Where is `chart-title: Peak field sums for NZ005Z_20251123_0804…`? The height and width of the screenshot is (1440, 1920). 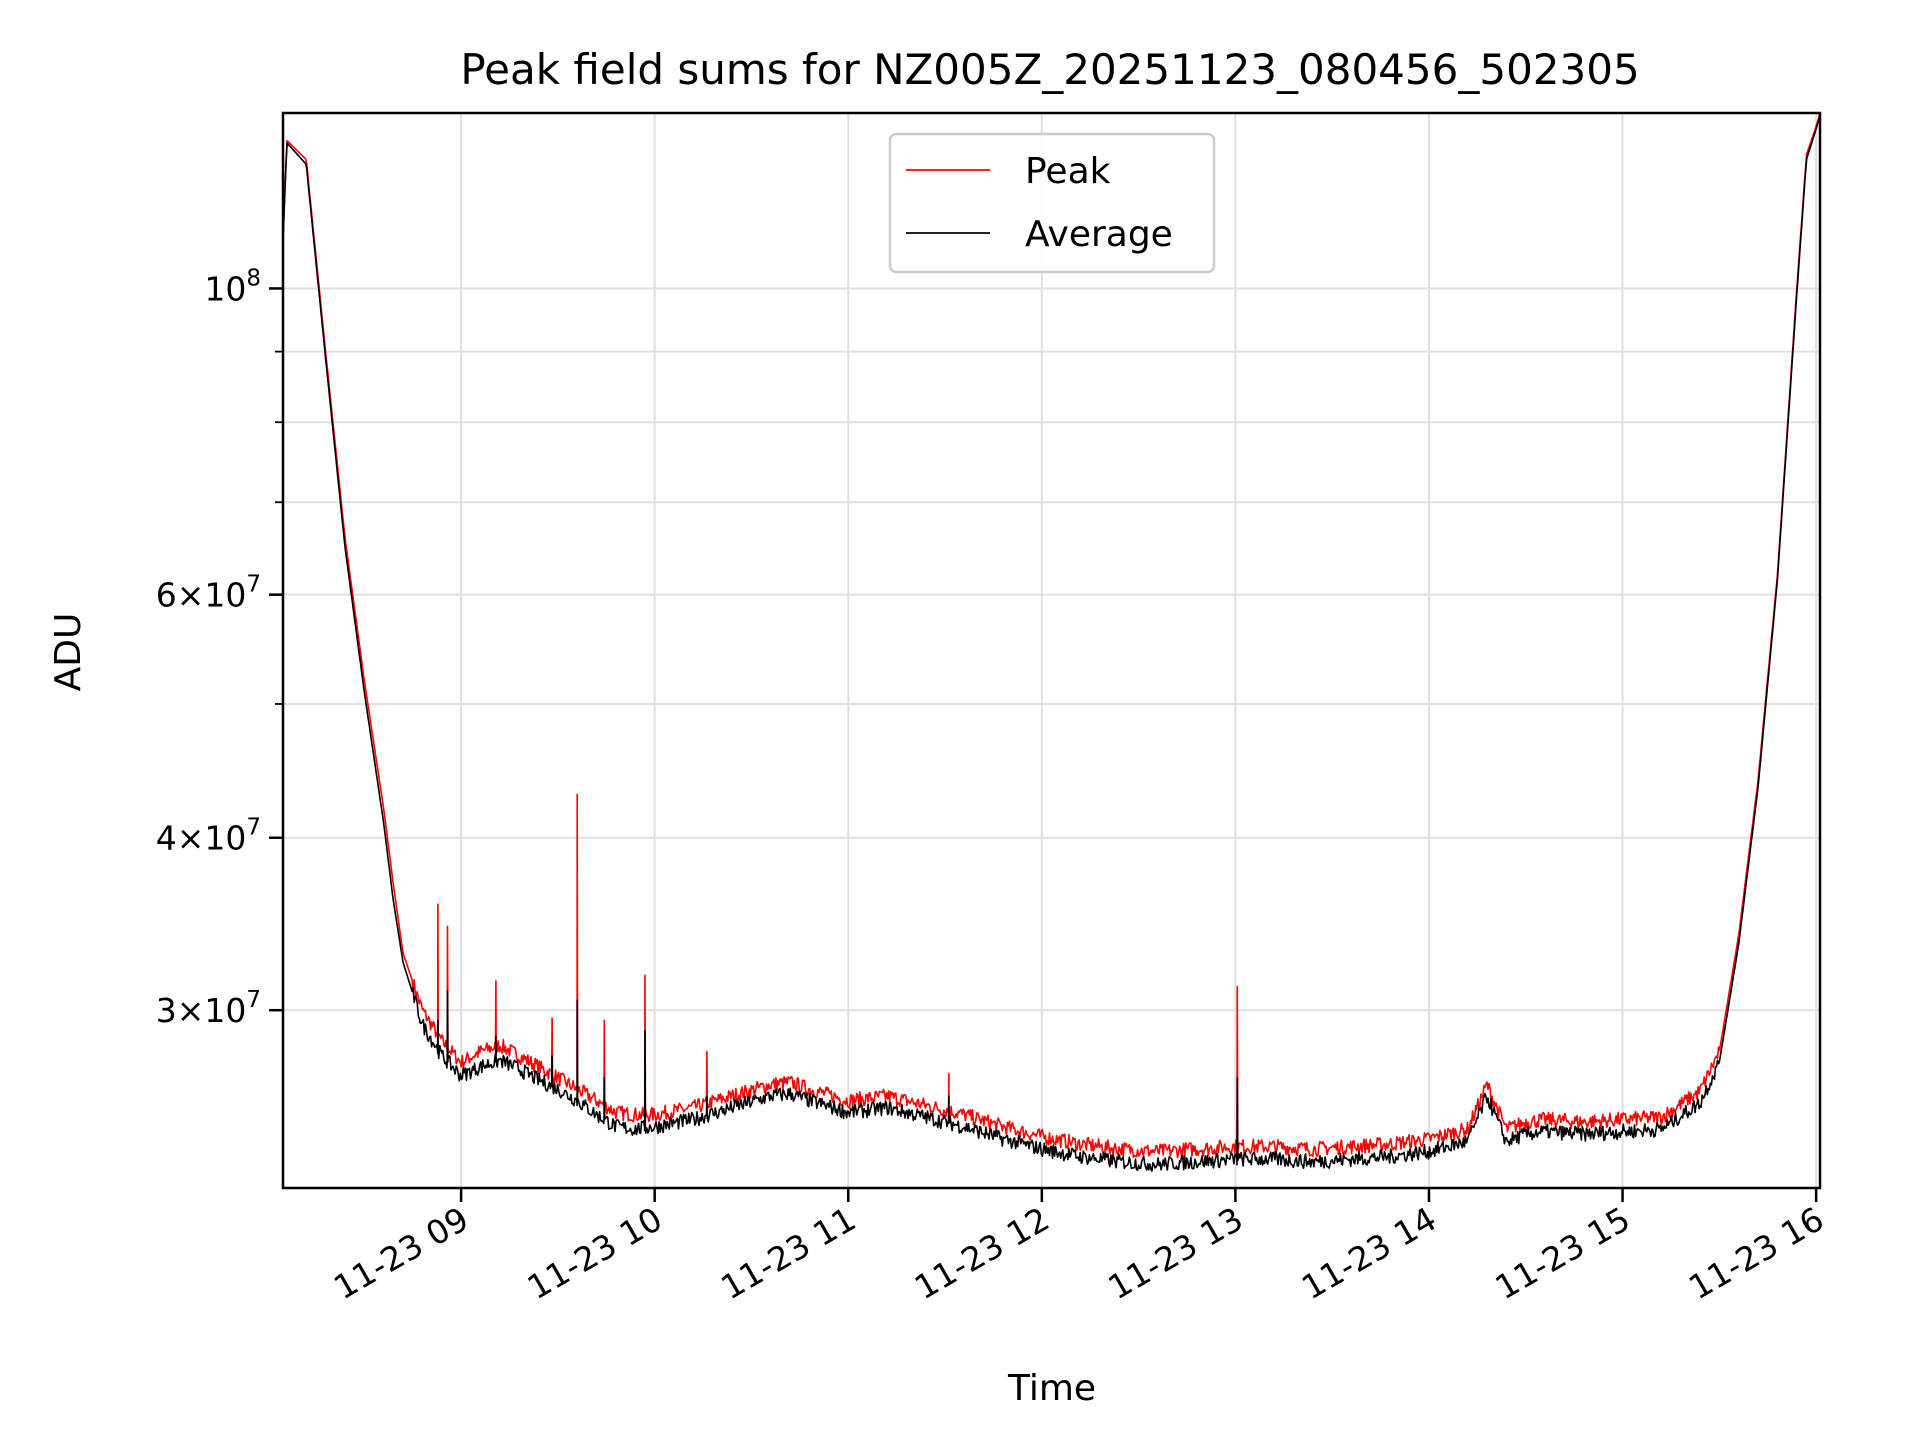 chart-title: Peak field sums for NZ005Z_20251123_0804… is located at coordinates (1049, 69).